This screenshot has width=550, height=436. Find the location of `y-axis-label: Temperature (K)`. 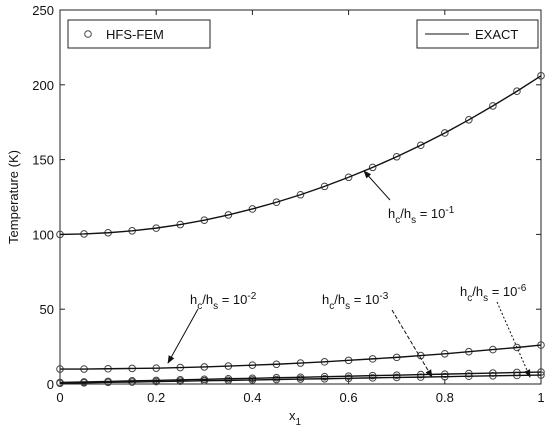

y-axis-label: Temperature (K) is located at coordinates (13, 197).